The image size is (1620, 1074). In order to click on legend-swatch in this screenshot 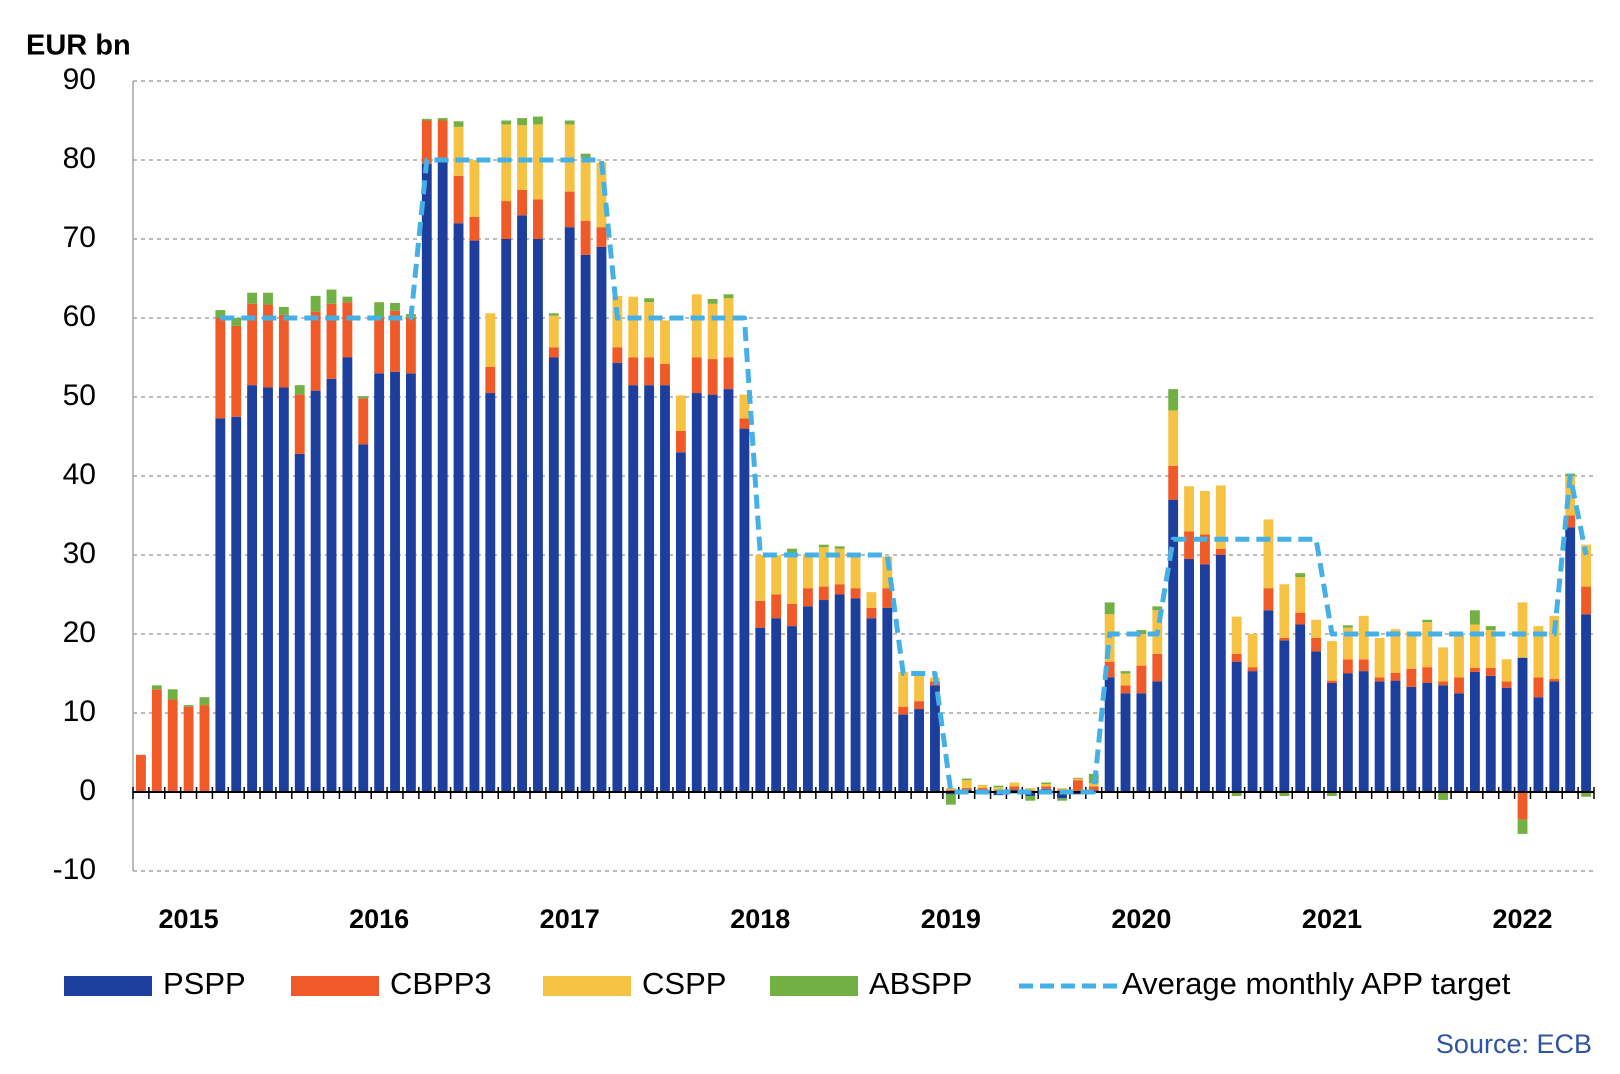, I will do `click(335, 986)`.